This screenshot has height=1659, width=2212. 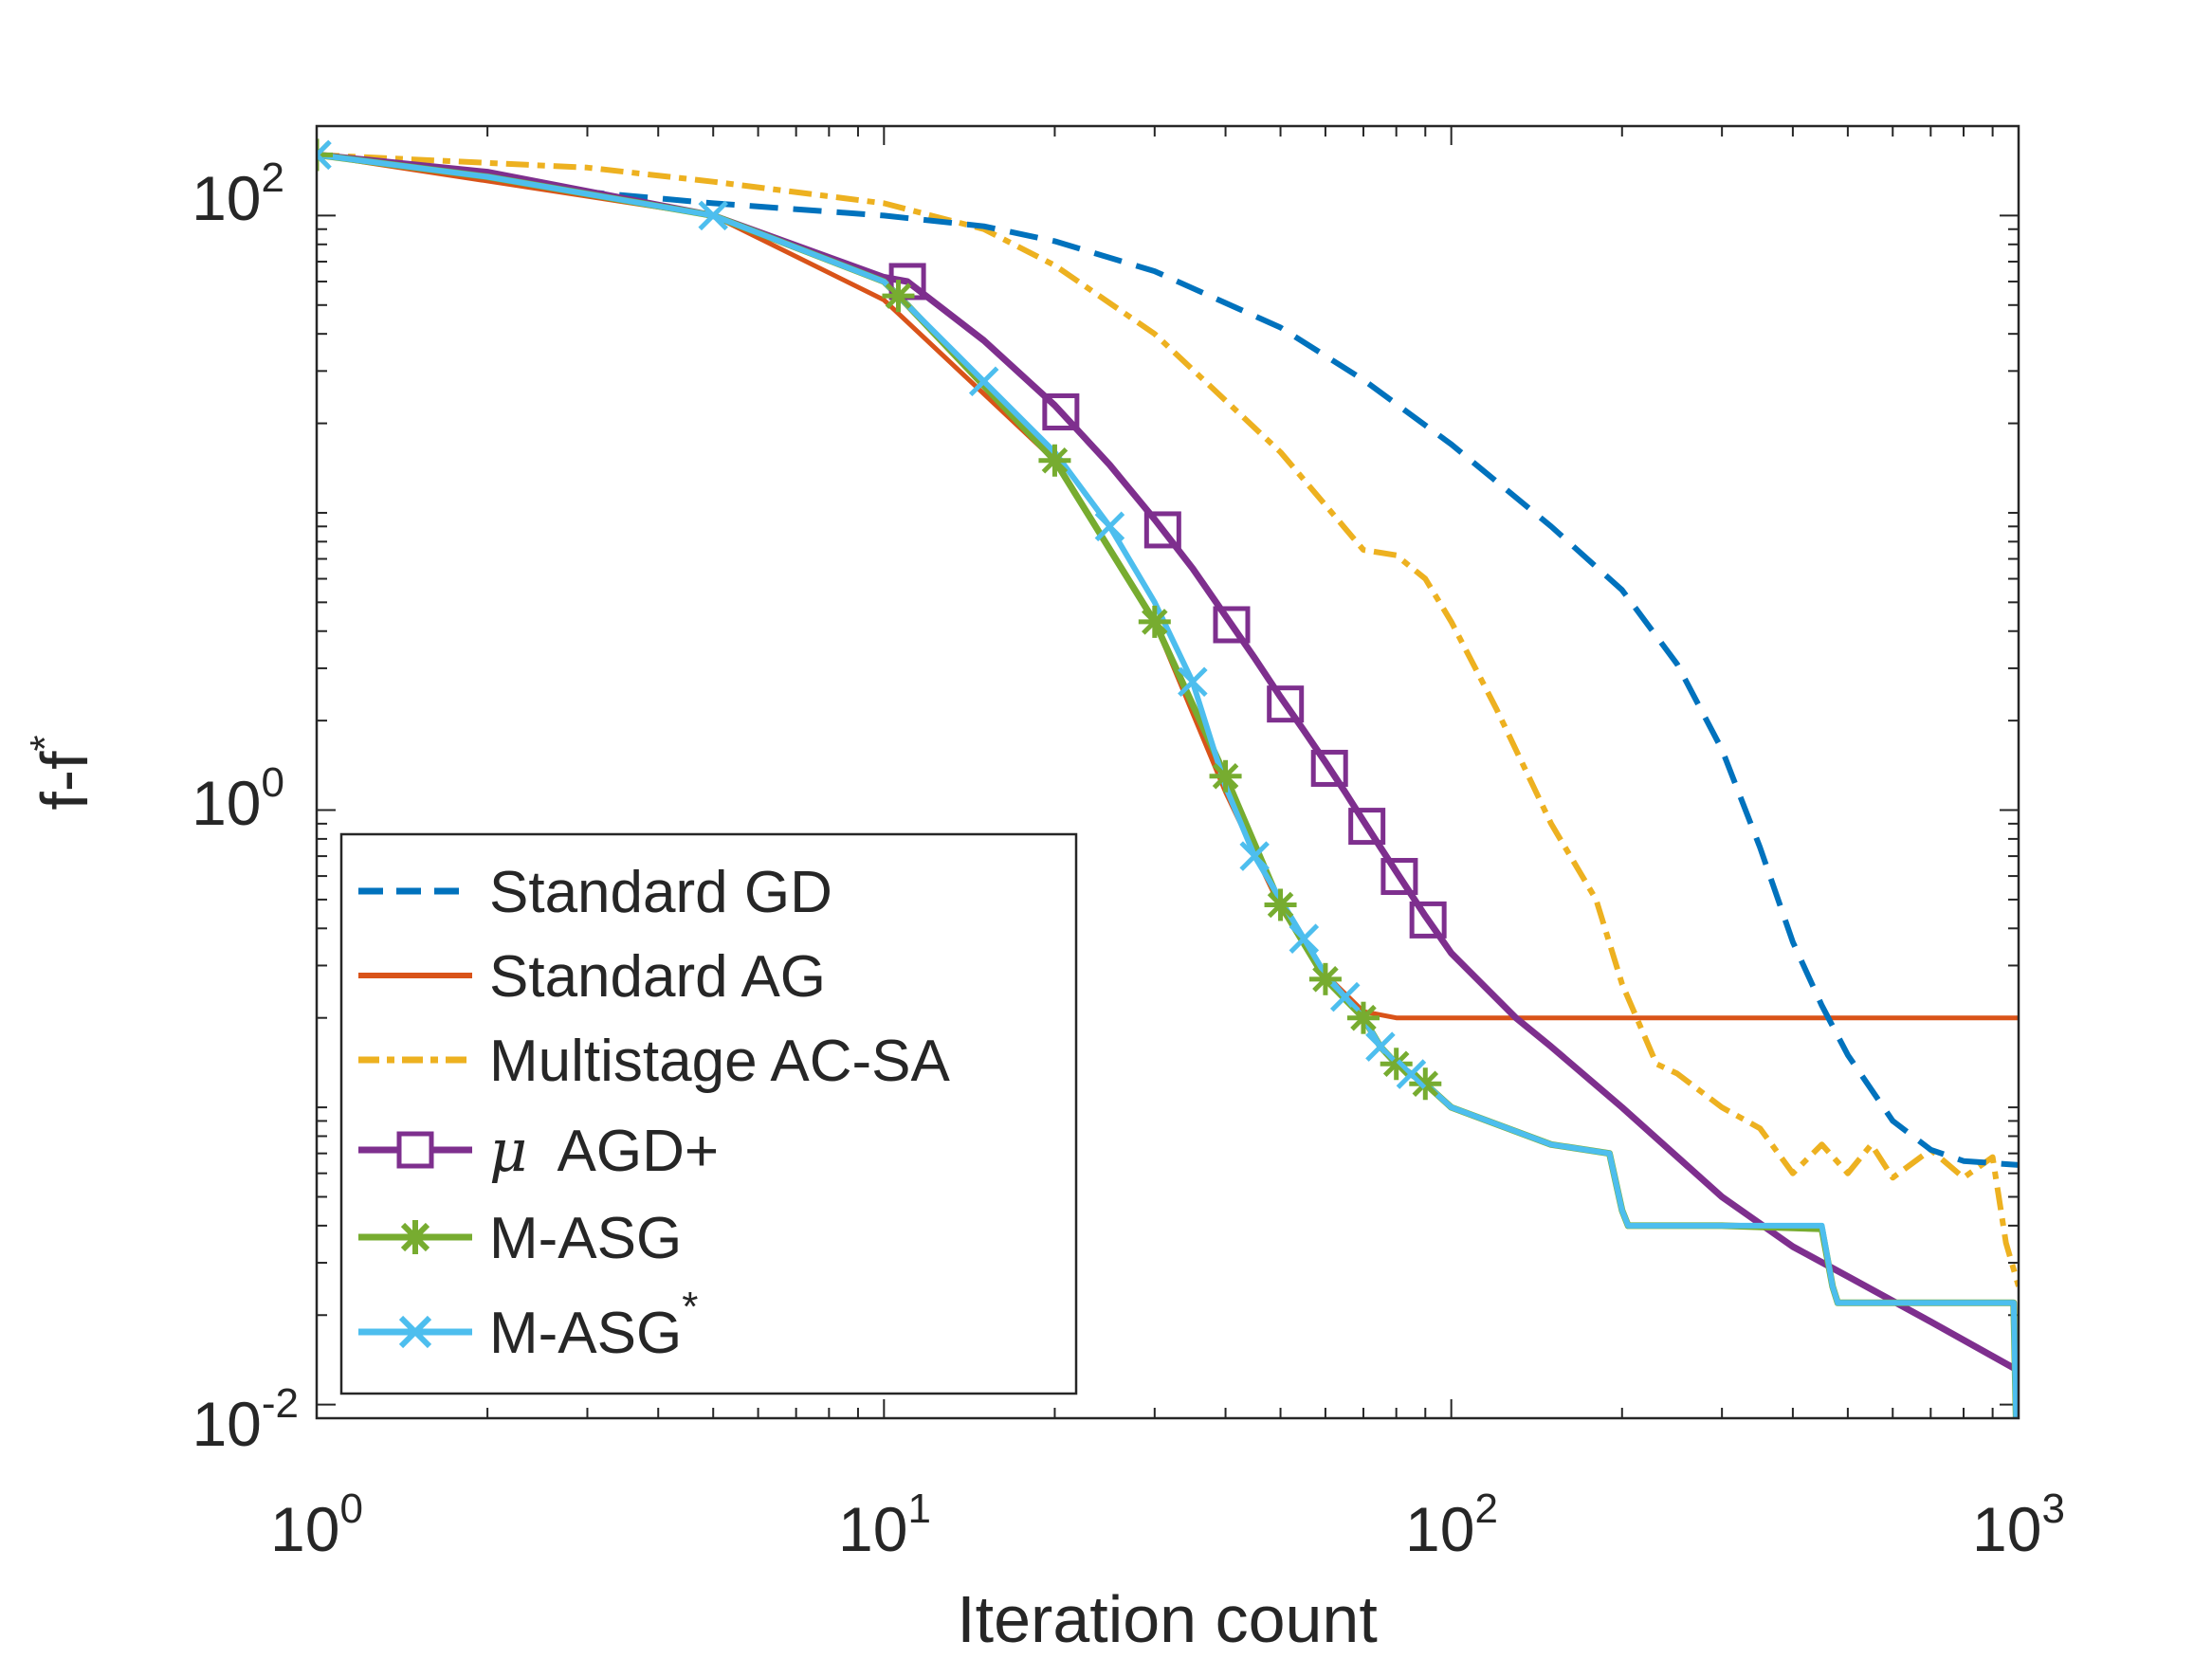 What do you see at coordinates (720, 1061) in the screenshot?
I see `legend-label-multistage-ac-sa: Multistage AC-SA` at bounding box center [720, 1061].